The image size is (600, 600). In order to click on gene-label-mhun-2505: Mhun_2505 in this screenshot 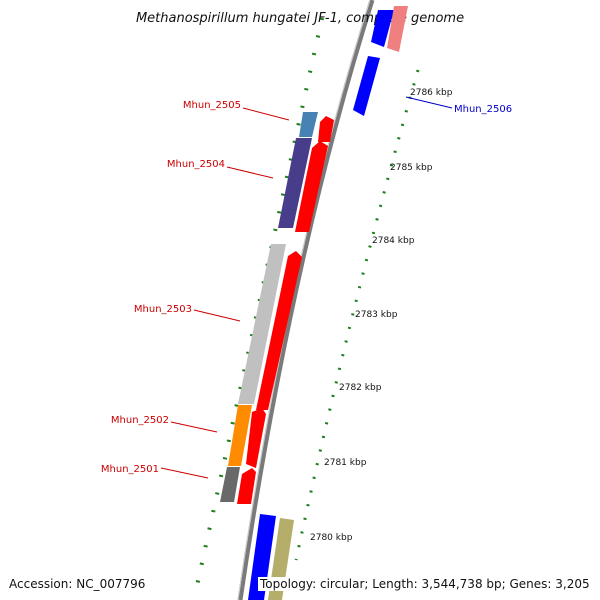, I will do `click(212, 105)`.